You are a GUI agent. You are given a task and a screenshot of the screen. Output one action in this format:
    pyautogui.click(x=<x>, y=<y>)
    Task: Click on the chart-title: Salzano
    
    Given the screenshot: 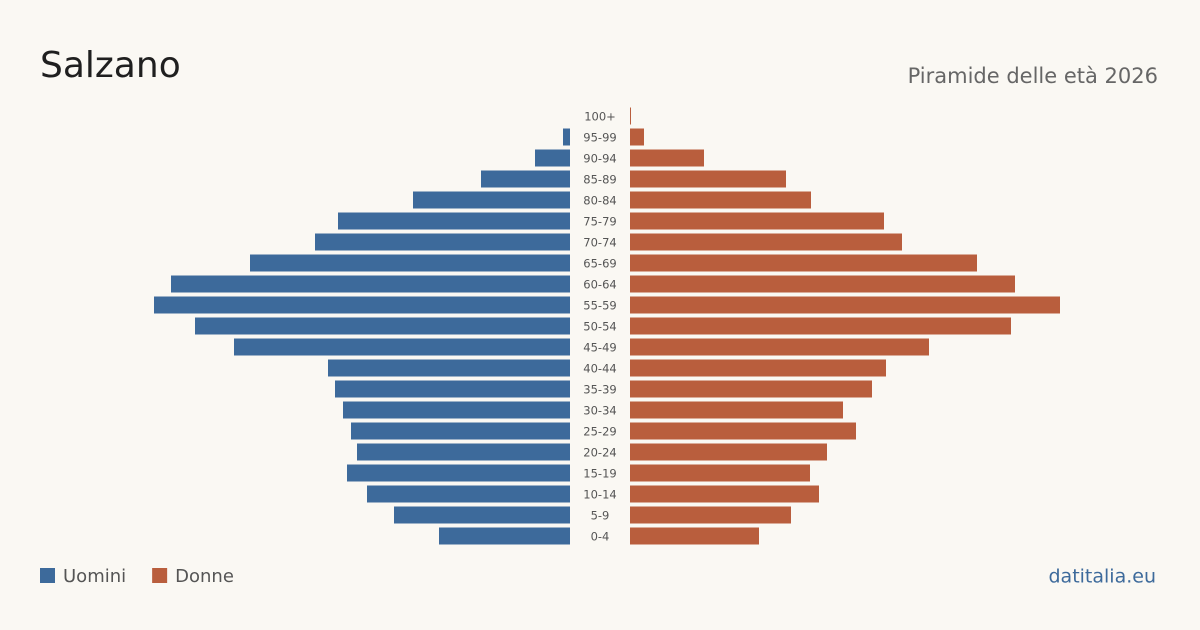 What is the action you would take?
    pyautogui.click(x=110, y=65)
    